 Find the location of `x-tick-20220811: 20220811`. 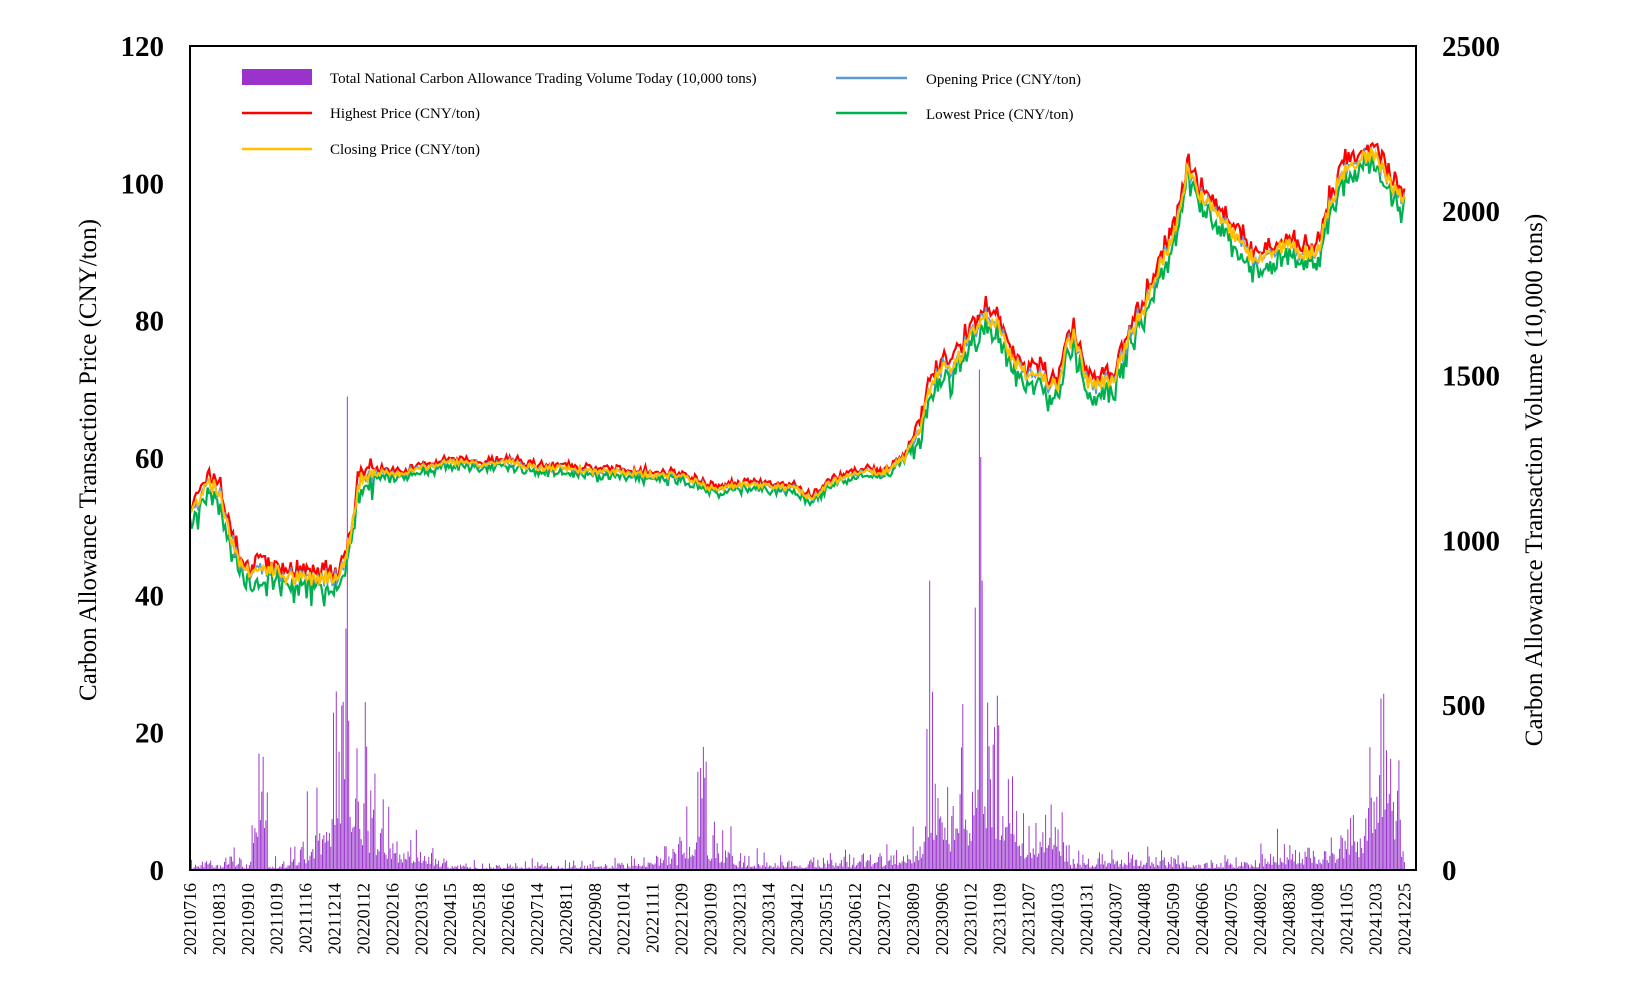

x-tick-20220811: 20220811 is located at coordinates (566, 918).